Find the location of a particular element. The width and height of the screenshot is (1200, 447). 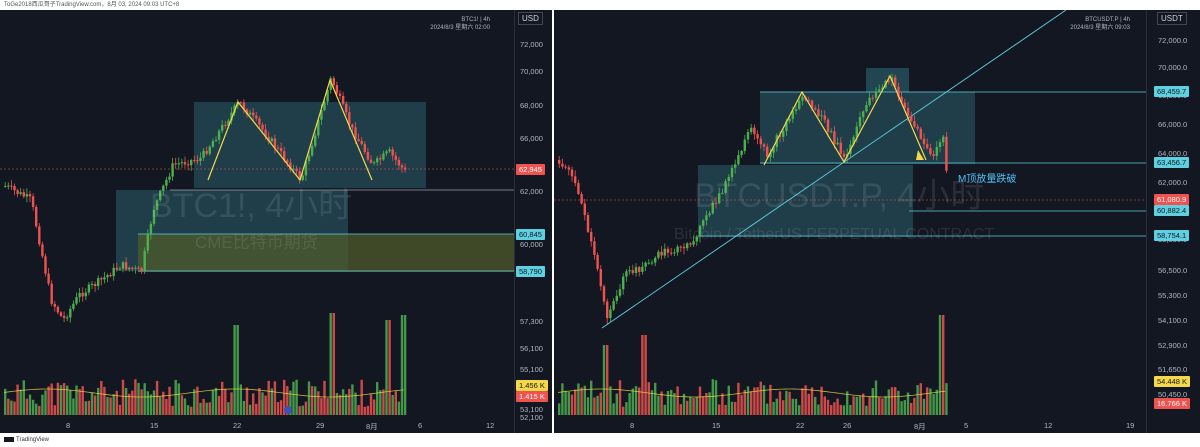

left-x-tick: 8月 is located at coordinates (372, 426).